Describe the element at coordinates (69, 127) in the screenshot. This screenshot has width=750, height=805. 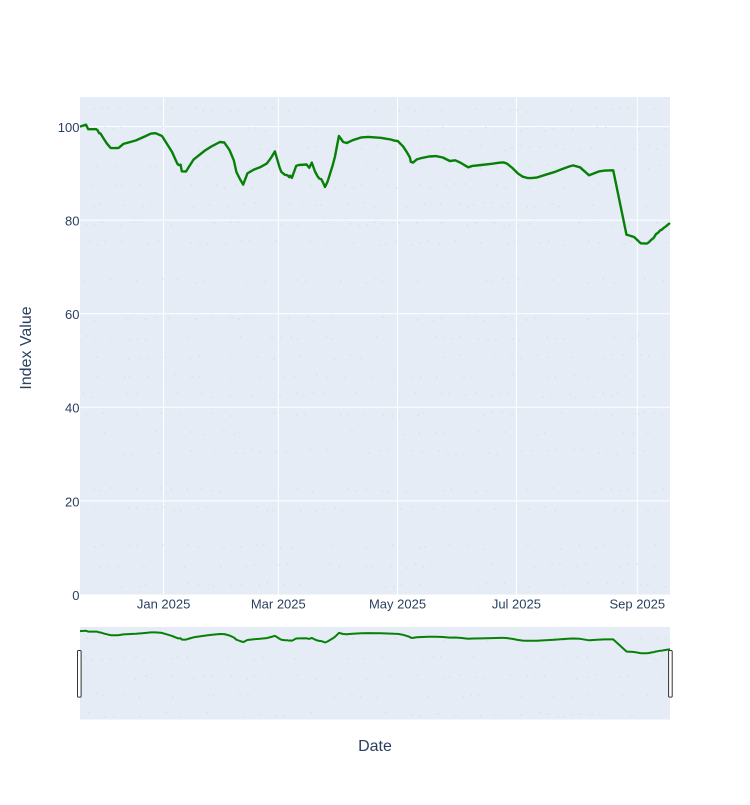
I see `svg-text: 100` at that location.